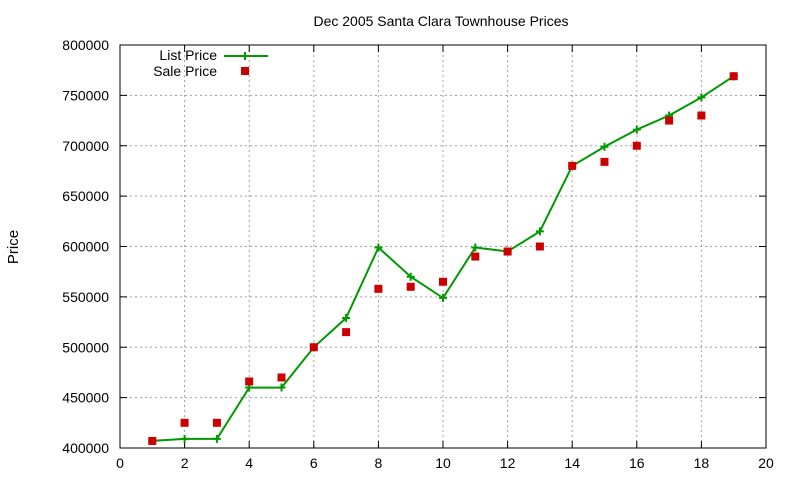 Image resolution: width=800 pixels, height=480 pixels. I want to click on x-tick-label: 16, so click(637, 463).